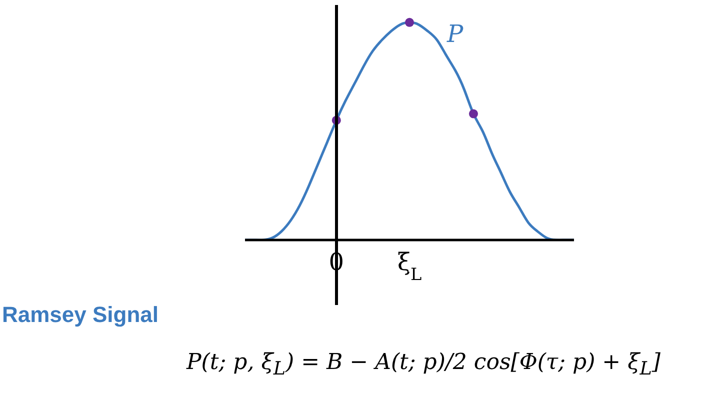 This screenshot has width=707, height=414. Describe the element at coordinates (80, 315) in the screenshot. I see `text: Ramsey Signal` at that location.